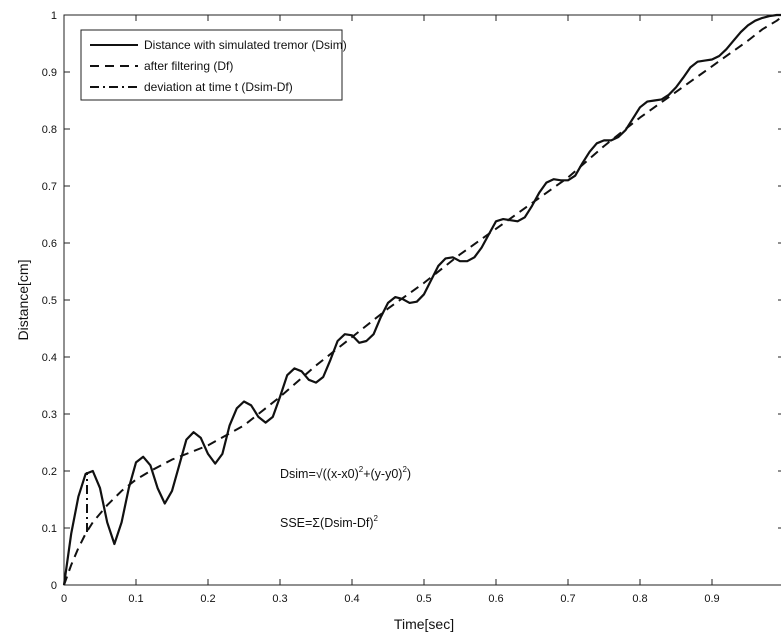  What do you see at coordinates (49, 73) in the screenshot?
I see `y-tick-label: 0.9` at bounding box center [49, 73].